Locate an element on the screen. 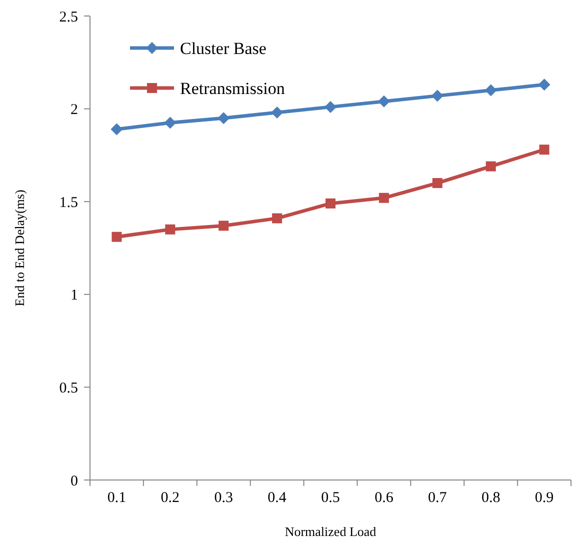 The image size is (587, 550). y-axis-title: End to End Delay(ms) is located at coordinates (19, 248).